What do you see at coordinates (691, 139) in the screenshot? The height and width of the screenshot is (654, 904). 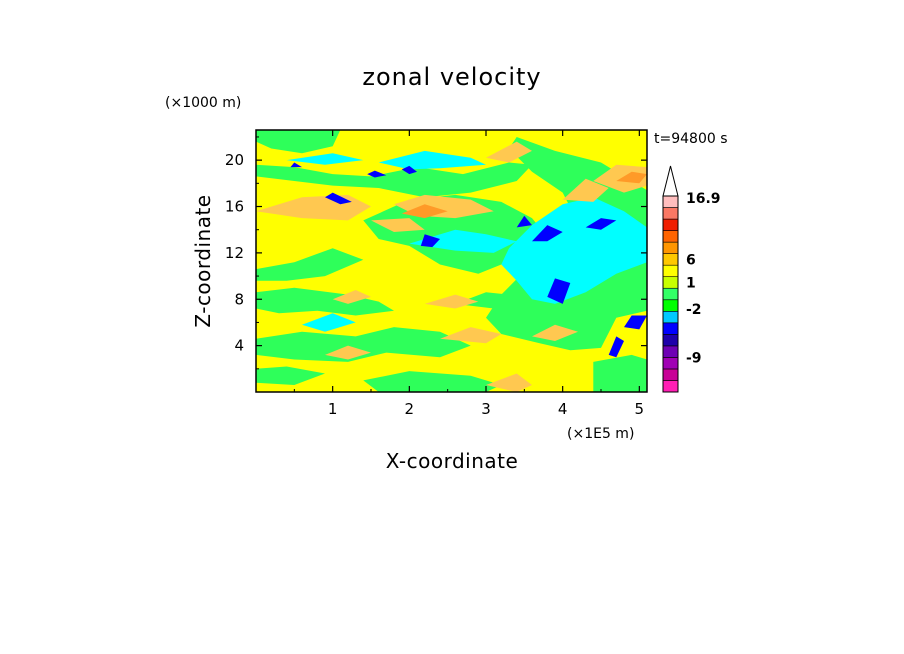 I see `time-label: t=94800 s` at bounding box center [691, 139].